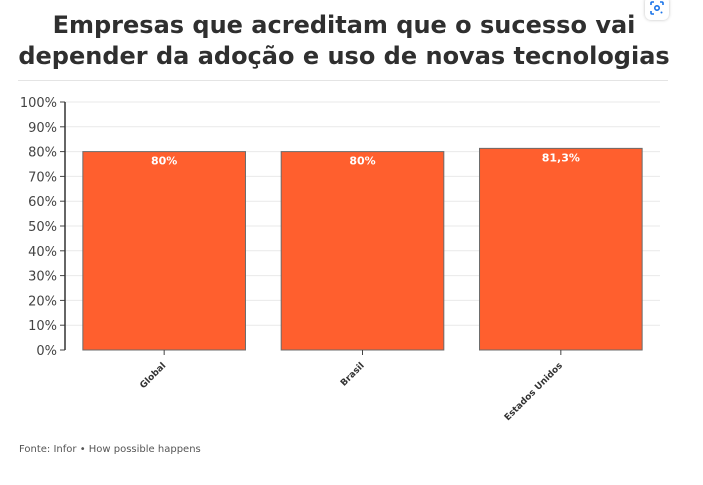  Describe the element at coordinates (42, 252) in the screenshot. I see `y-tick-label: 40%` at that location.